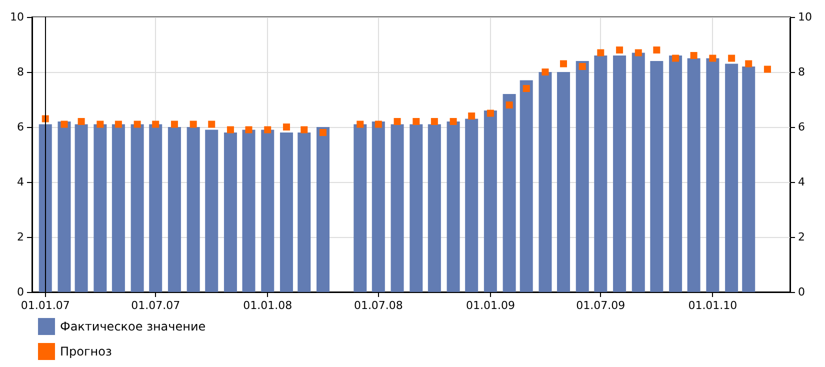 This screenshot has height=367, width=825. Describe the element at coordinates (20, 72) in the screenshot. I see `y-tick-label: 8` at that location.